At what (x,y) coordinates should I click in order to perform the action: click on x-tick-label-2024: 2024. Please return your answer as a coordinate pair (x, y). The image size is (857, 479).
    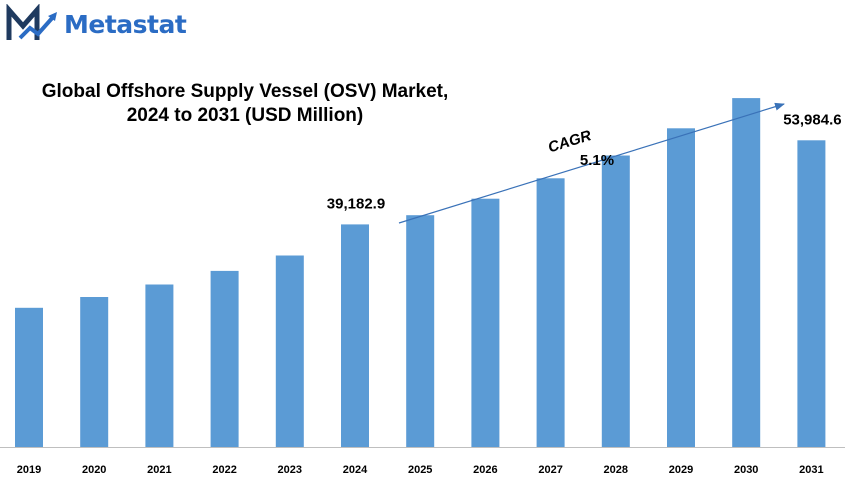
    Looking at the image, I should click on (355, 470).